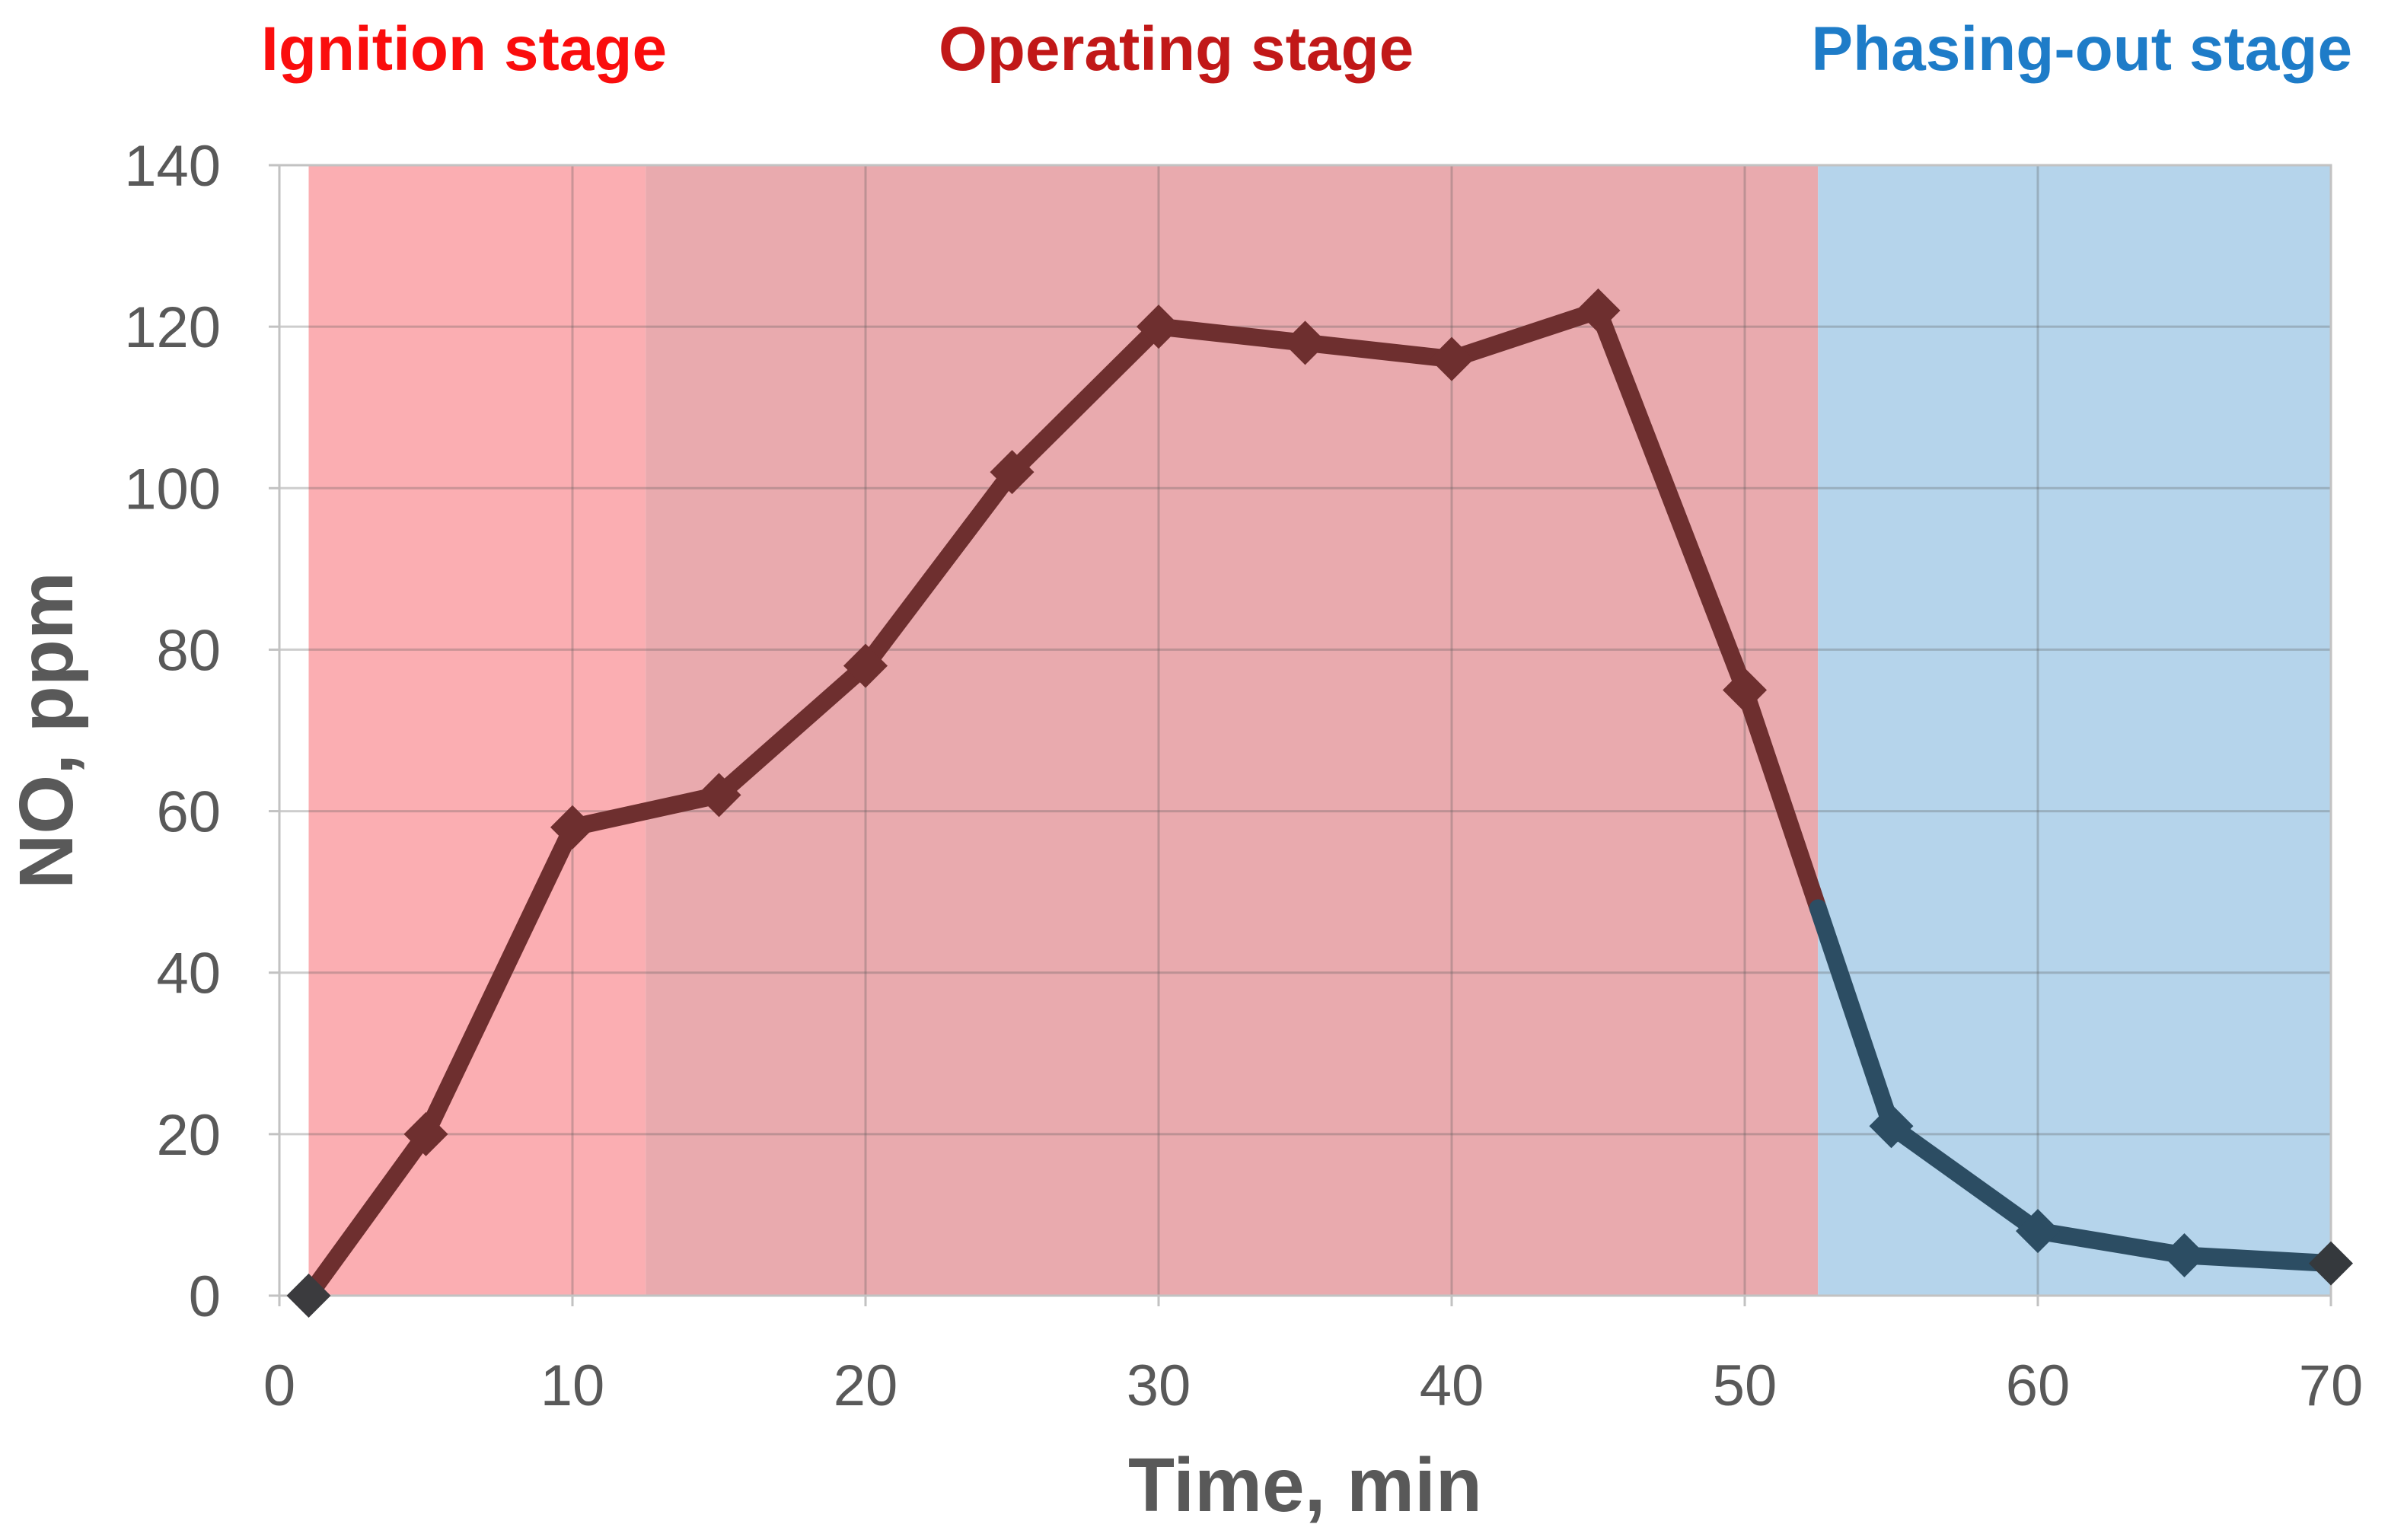 The image size is (2388, 1540). Describe the element at coordinates (866, 1385) in the screenshot. I see `x-tick-label: 20` at that location.